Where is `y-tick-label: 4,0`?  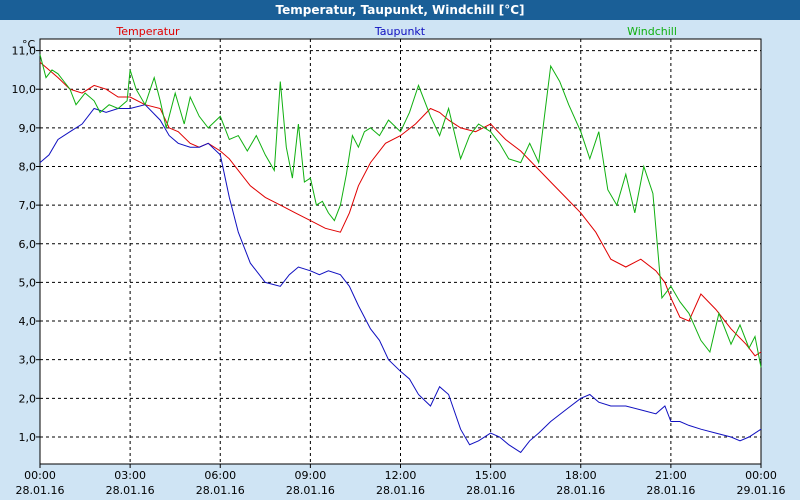 y-tick-label: 4,0 is located at coordinates (28, 321).